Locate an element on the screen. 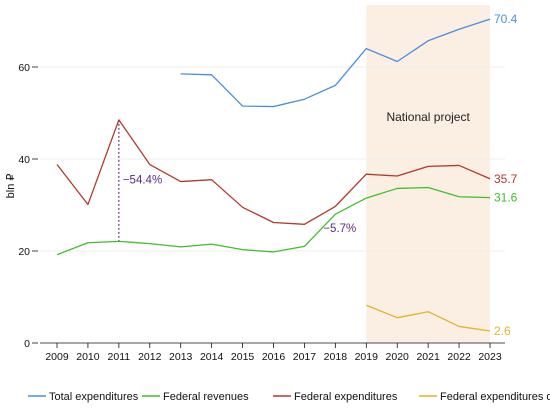  legend-item: Total expenditures is located at coordinates (83, 397).